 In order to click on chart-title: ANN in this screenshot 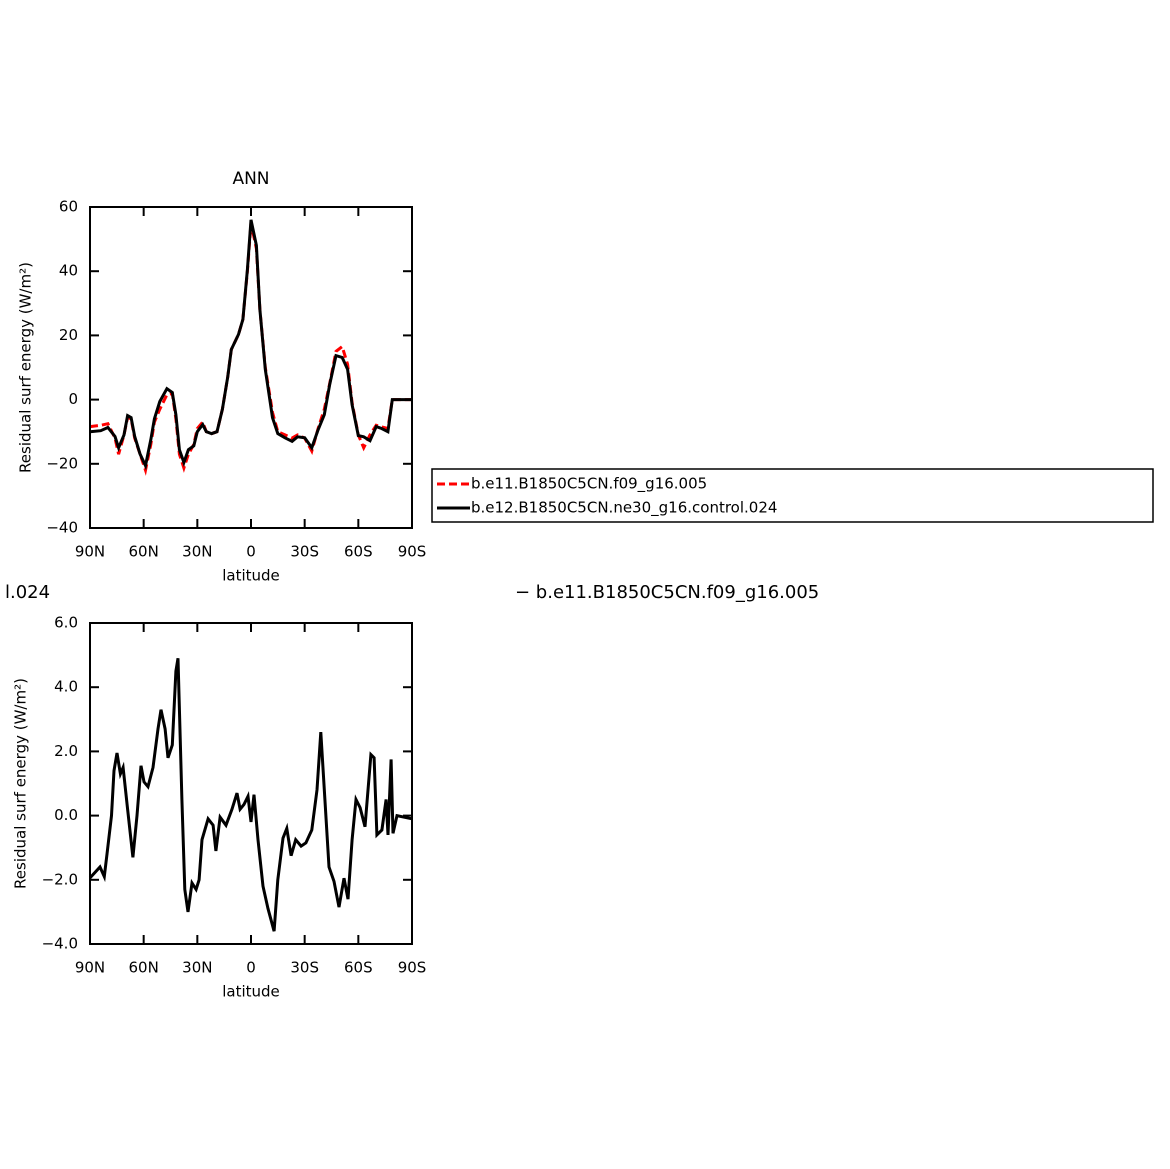, I will do `click(250, 179)`.